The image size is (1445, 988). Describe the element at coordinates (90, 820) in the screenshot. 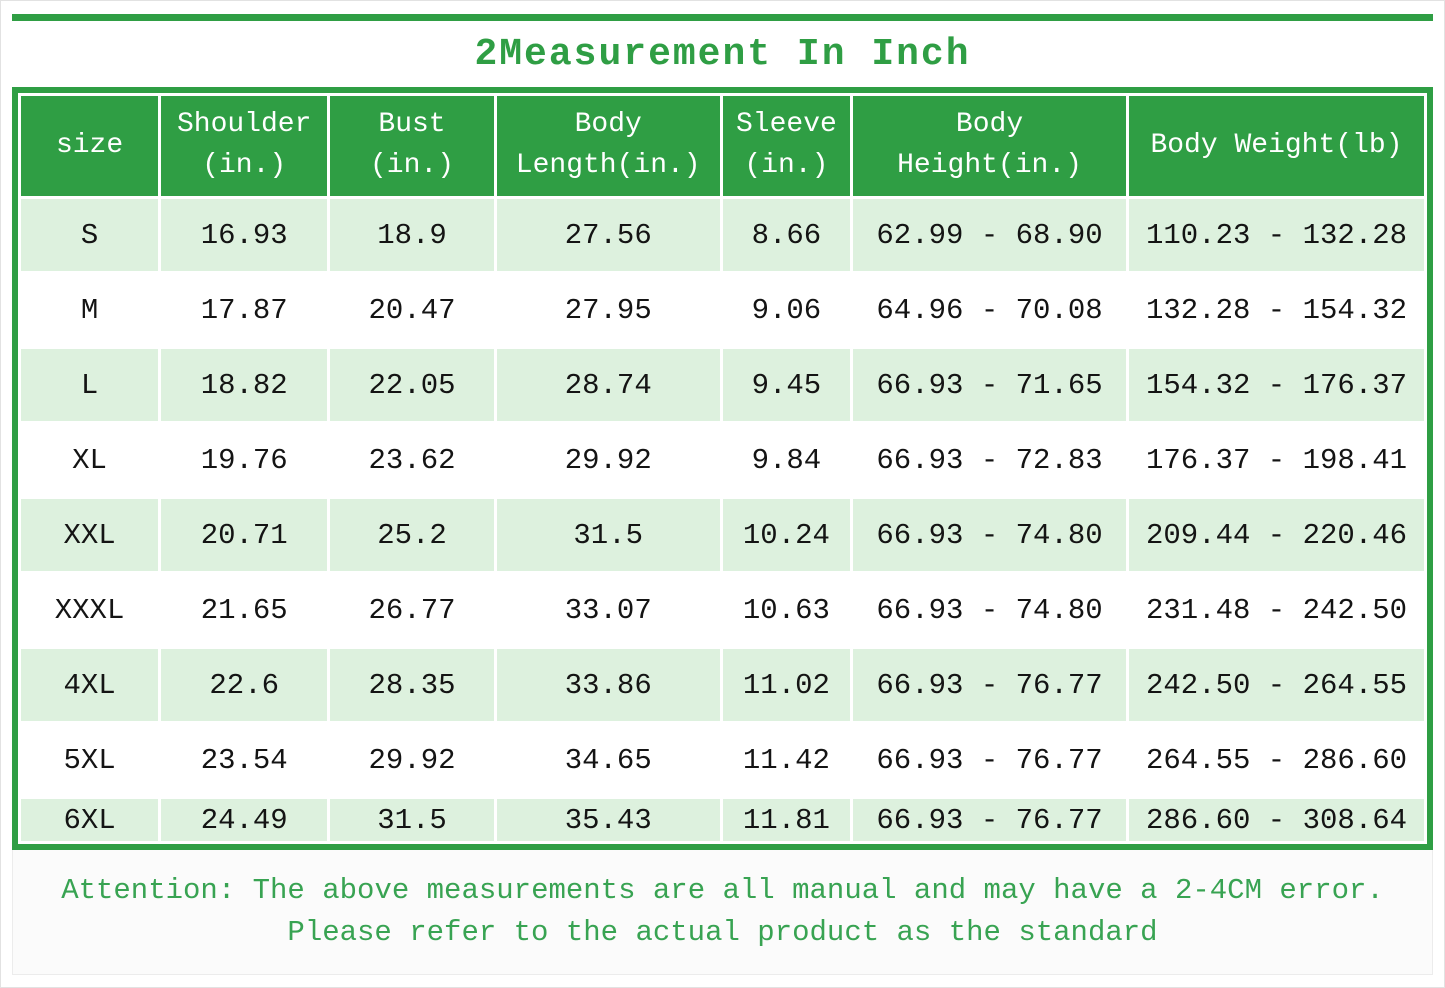

I see `size-cell: 6XL` at that location.